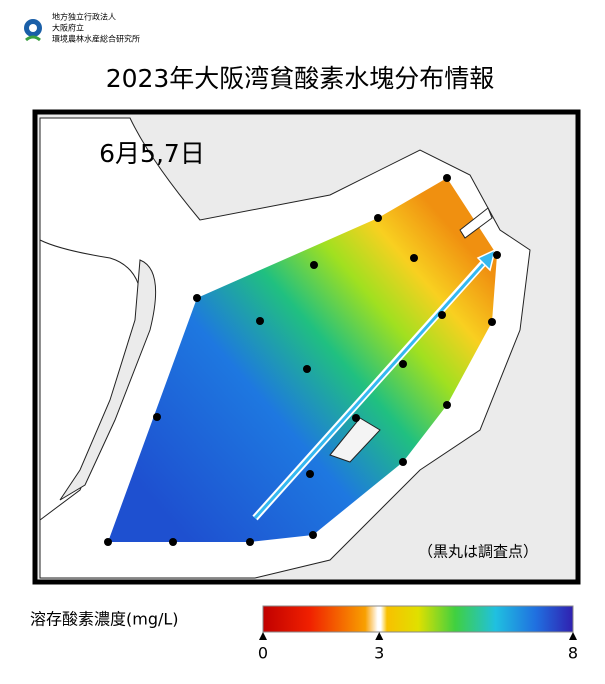  What do you see at coordinates (84, 17) in the screenshot?
I see `org-line: 地方独立行政法人` at bounding box center [84, 17].